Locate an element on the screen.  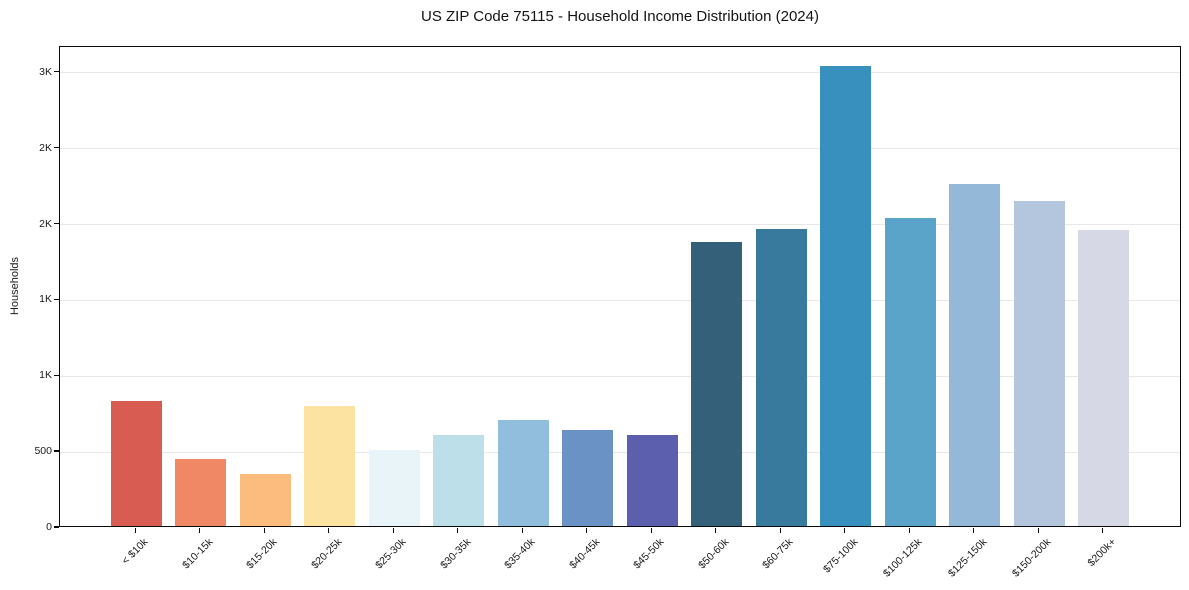
y-tick-label: 3K is located at coordinates (45, 71).